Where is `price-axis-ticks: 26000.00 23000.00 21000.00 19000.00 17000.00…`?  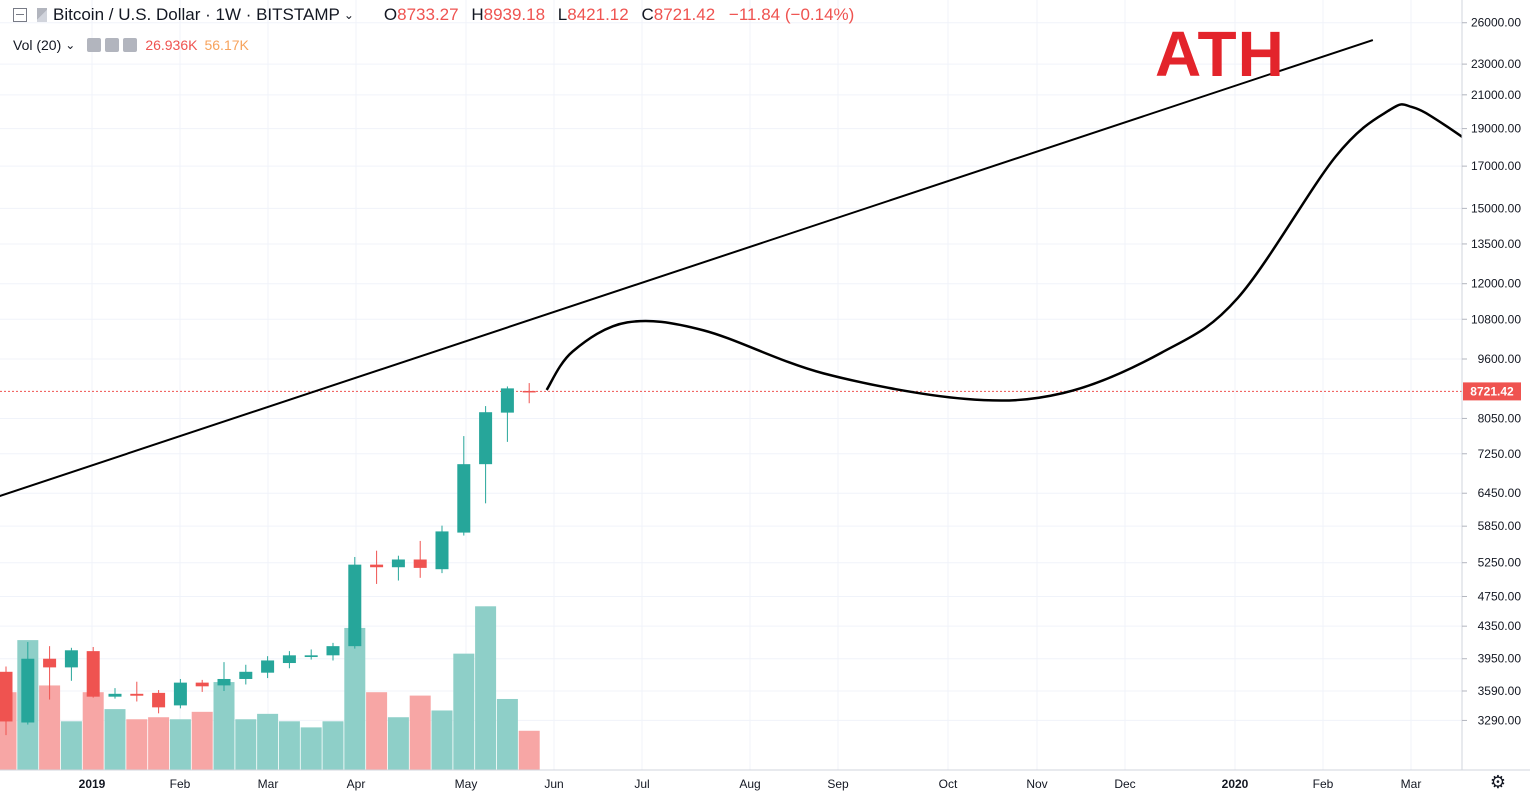 price-axis-ticks: 26000.00 23000.00 21000.00 19000.00 17000.00… is located at coordinates (1492, 371).